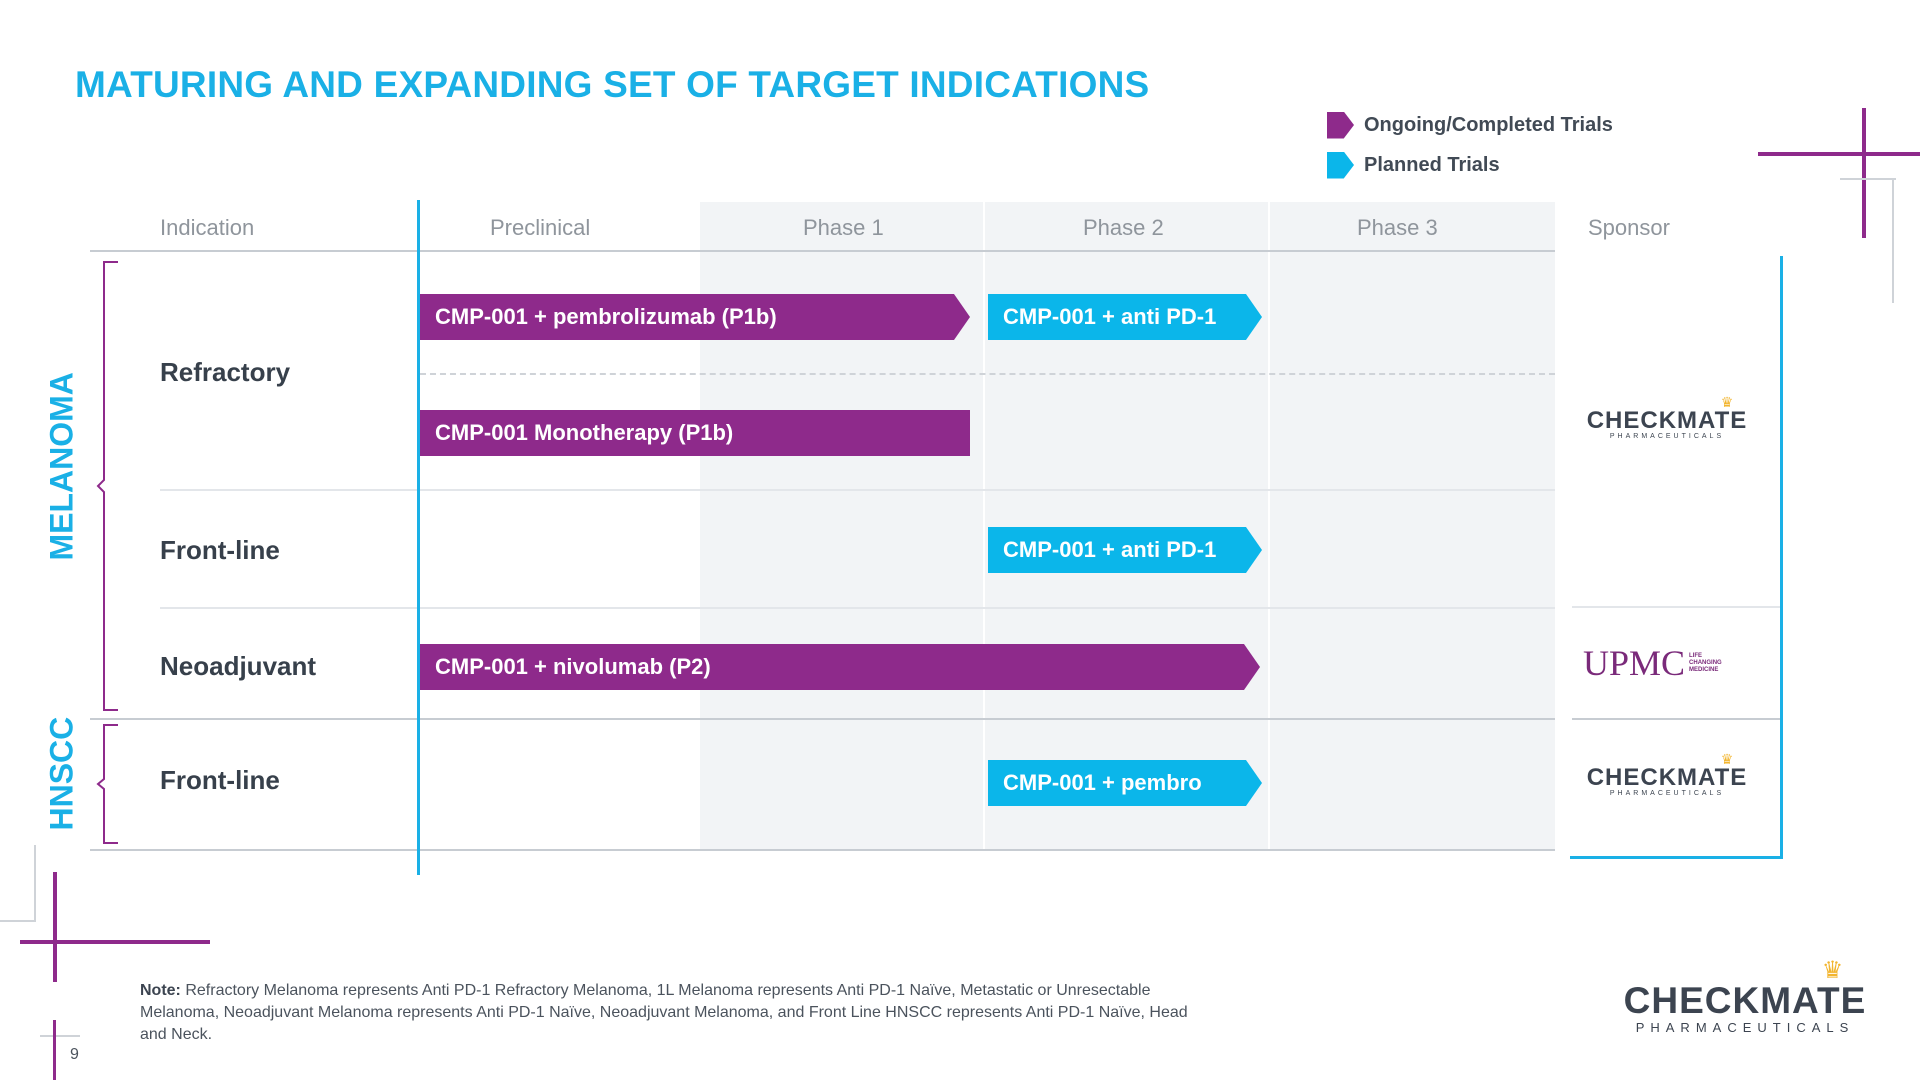  What do you see at coordinates (61, 466) in the screenshot?
I see `group-label-melanoma: MELANOMA` at bounding box center [61, 466].